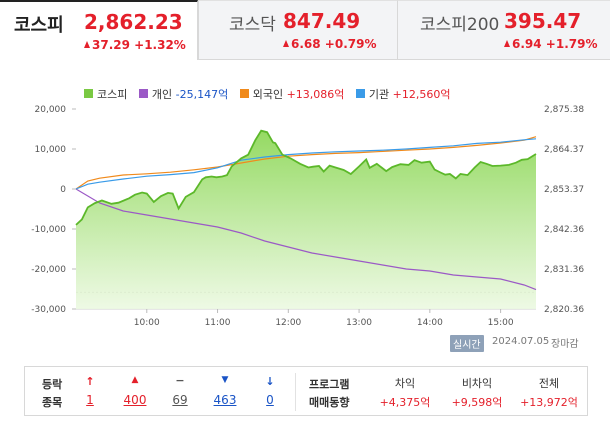  What do you see at coordinates (467, 343) in the screenshot?
I see `realtime-badge: 실시간` at bounding box center [467, 343].